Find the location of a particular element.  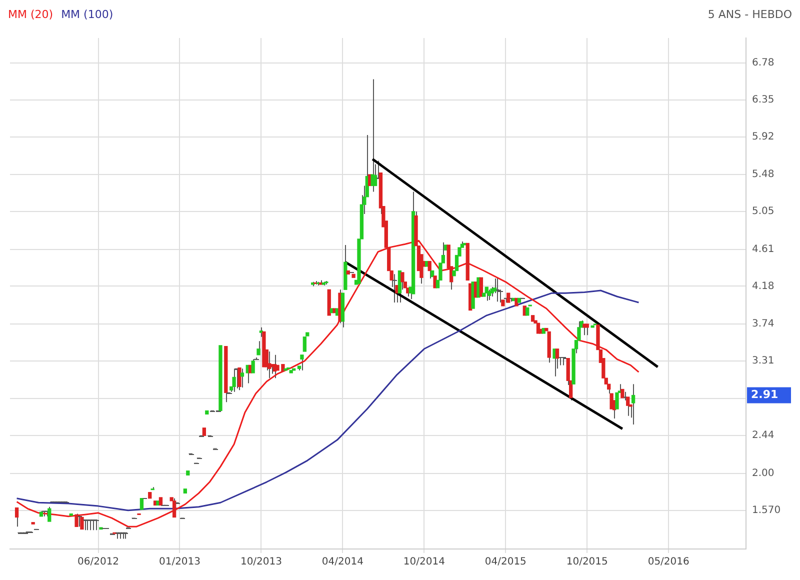

x-tick-label: 10/2014 is located at coordinates (424, 562).